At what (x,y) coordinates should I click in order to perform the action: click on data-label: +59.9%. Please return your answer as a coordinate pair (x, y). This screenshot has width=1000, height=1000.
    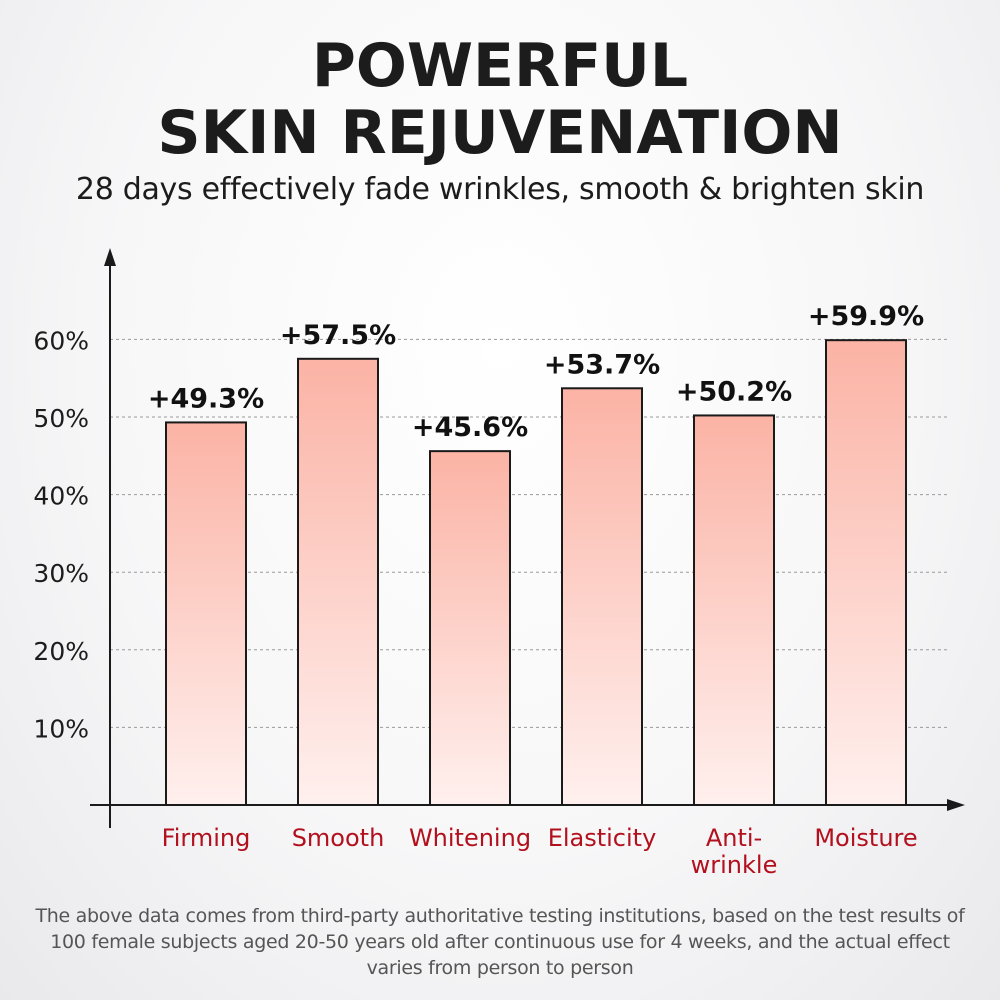
    Looking at the image, I should click on (866, 316).